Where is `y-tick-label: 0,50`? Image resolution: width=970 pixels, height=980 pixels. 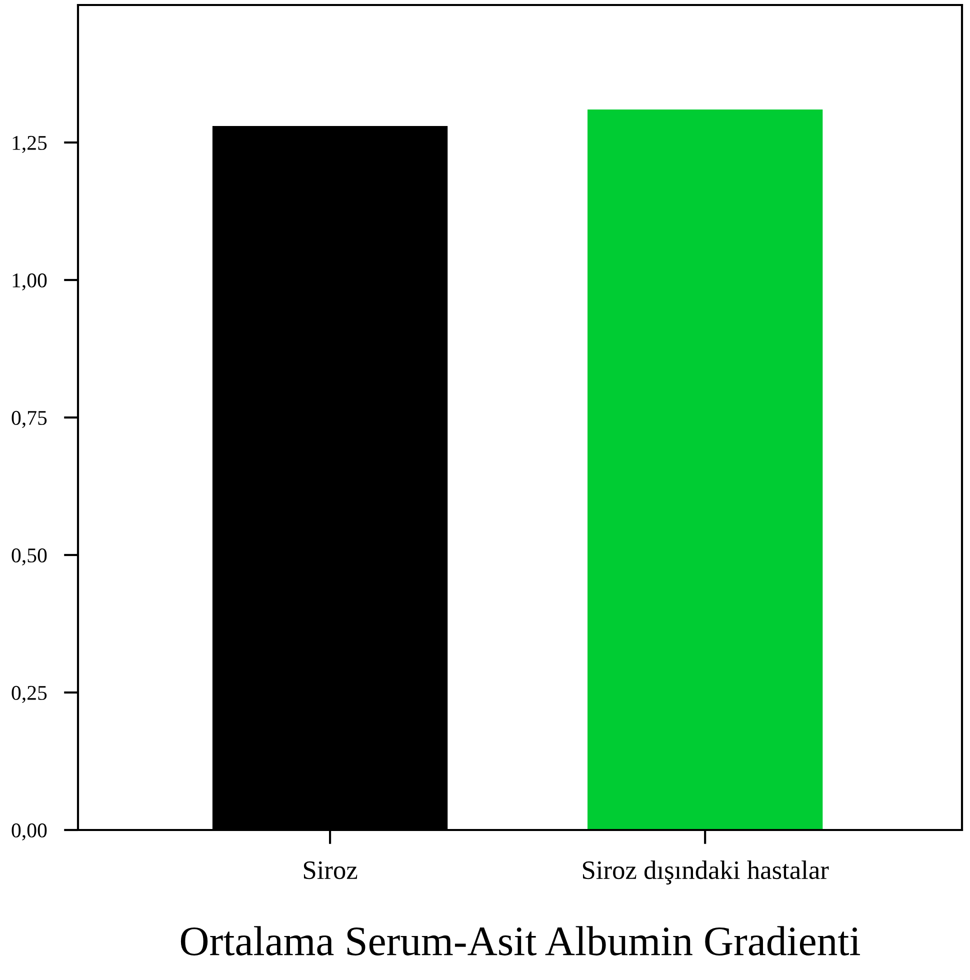
y-tick-label: 0,50 is located at coordinates (29, 557).